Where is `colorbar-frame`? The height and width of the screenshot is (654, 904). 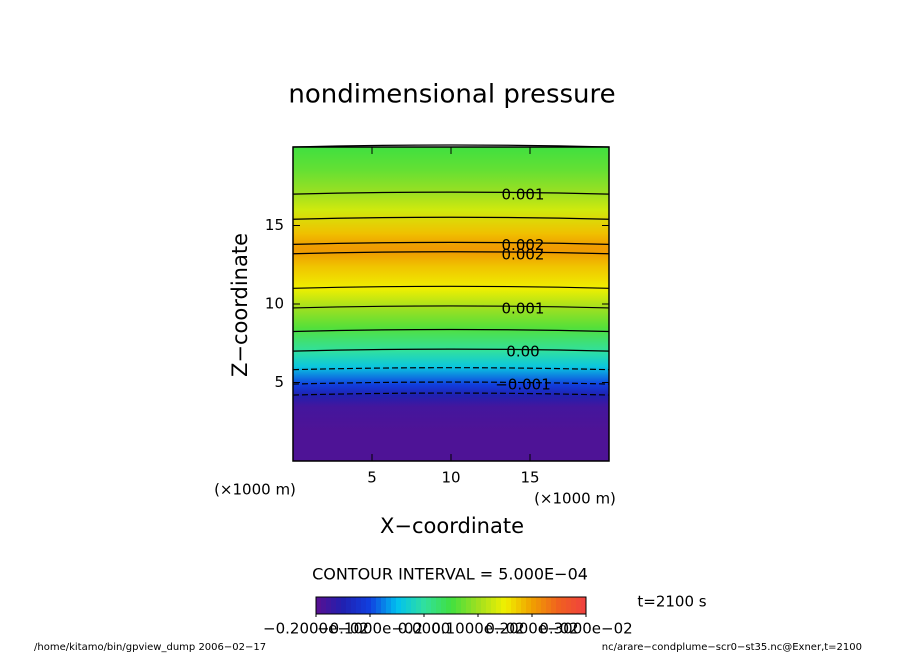 colorbar-frame is located at coordinates (451, 605).